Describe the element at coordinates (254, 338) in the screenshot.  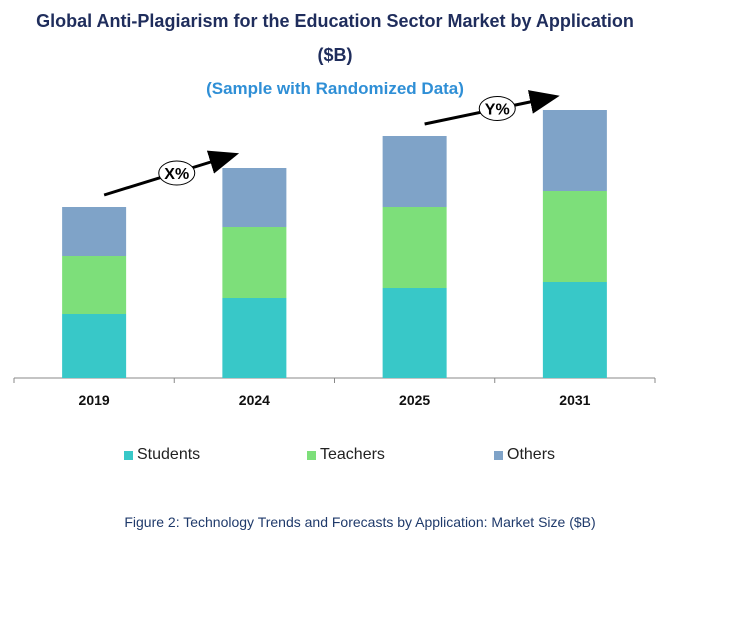
I see `bar-students-2024` at that location.